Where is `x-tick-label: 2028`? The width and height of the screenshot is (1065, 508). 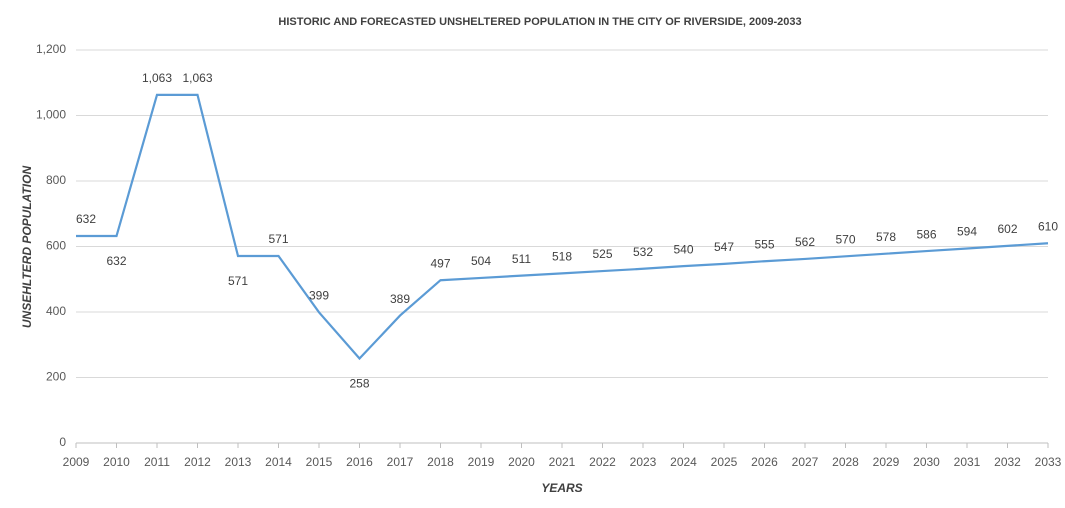 x-tick-label: 2028 is located at coordinates (845, 462).